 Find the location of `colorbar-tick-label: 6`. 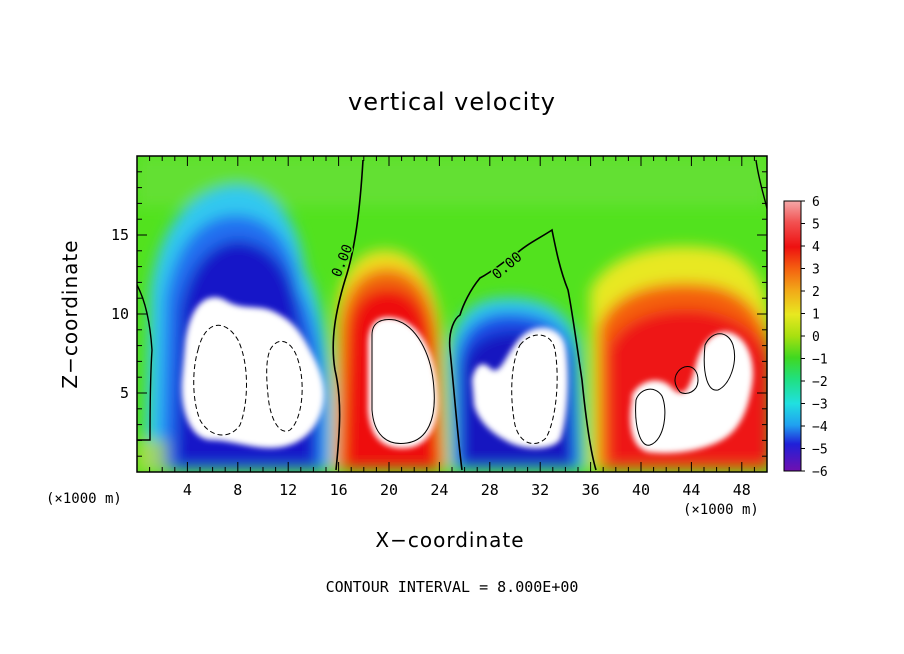

colorbar-tick-label: 6 is located at coordinates (816, 202).